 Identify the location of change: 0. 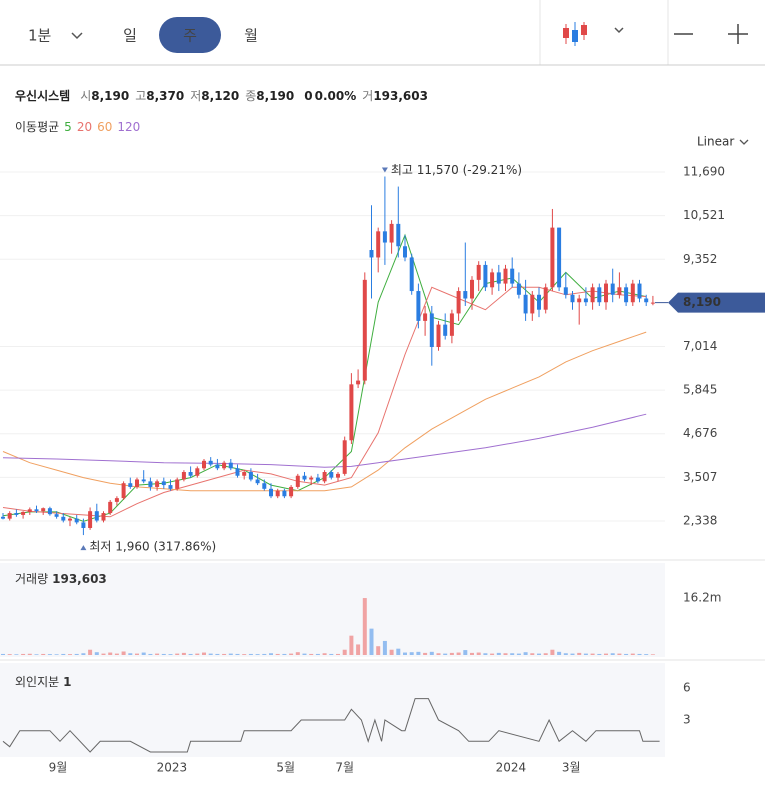
(308, 96).